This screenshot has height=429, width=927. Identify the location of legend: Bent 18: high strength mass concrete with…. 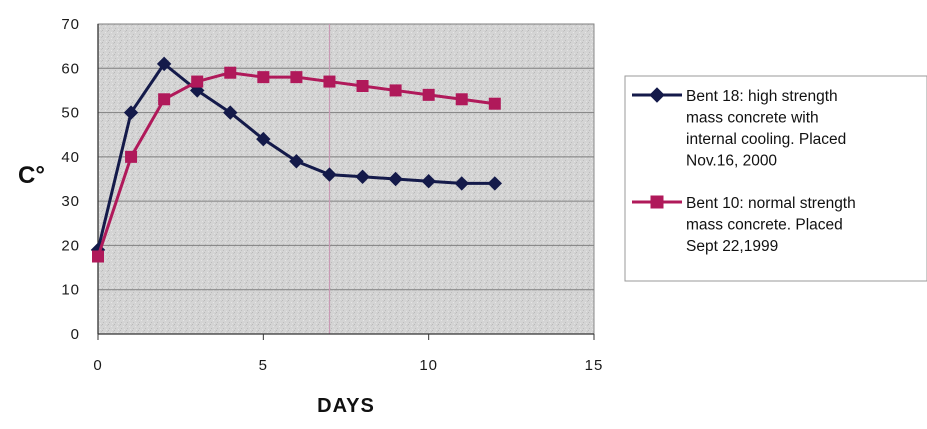
(744, 171).